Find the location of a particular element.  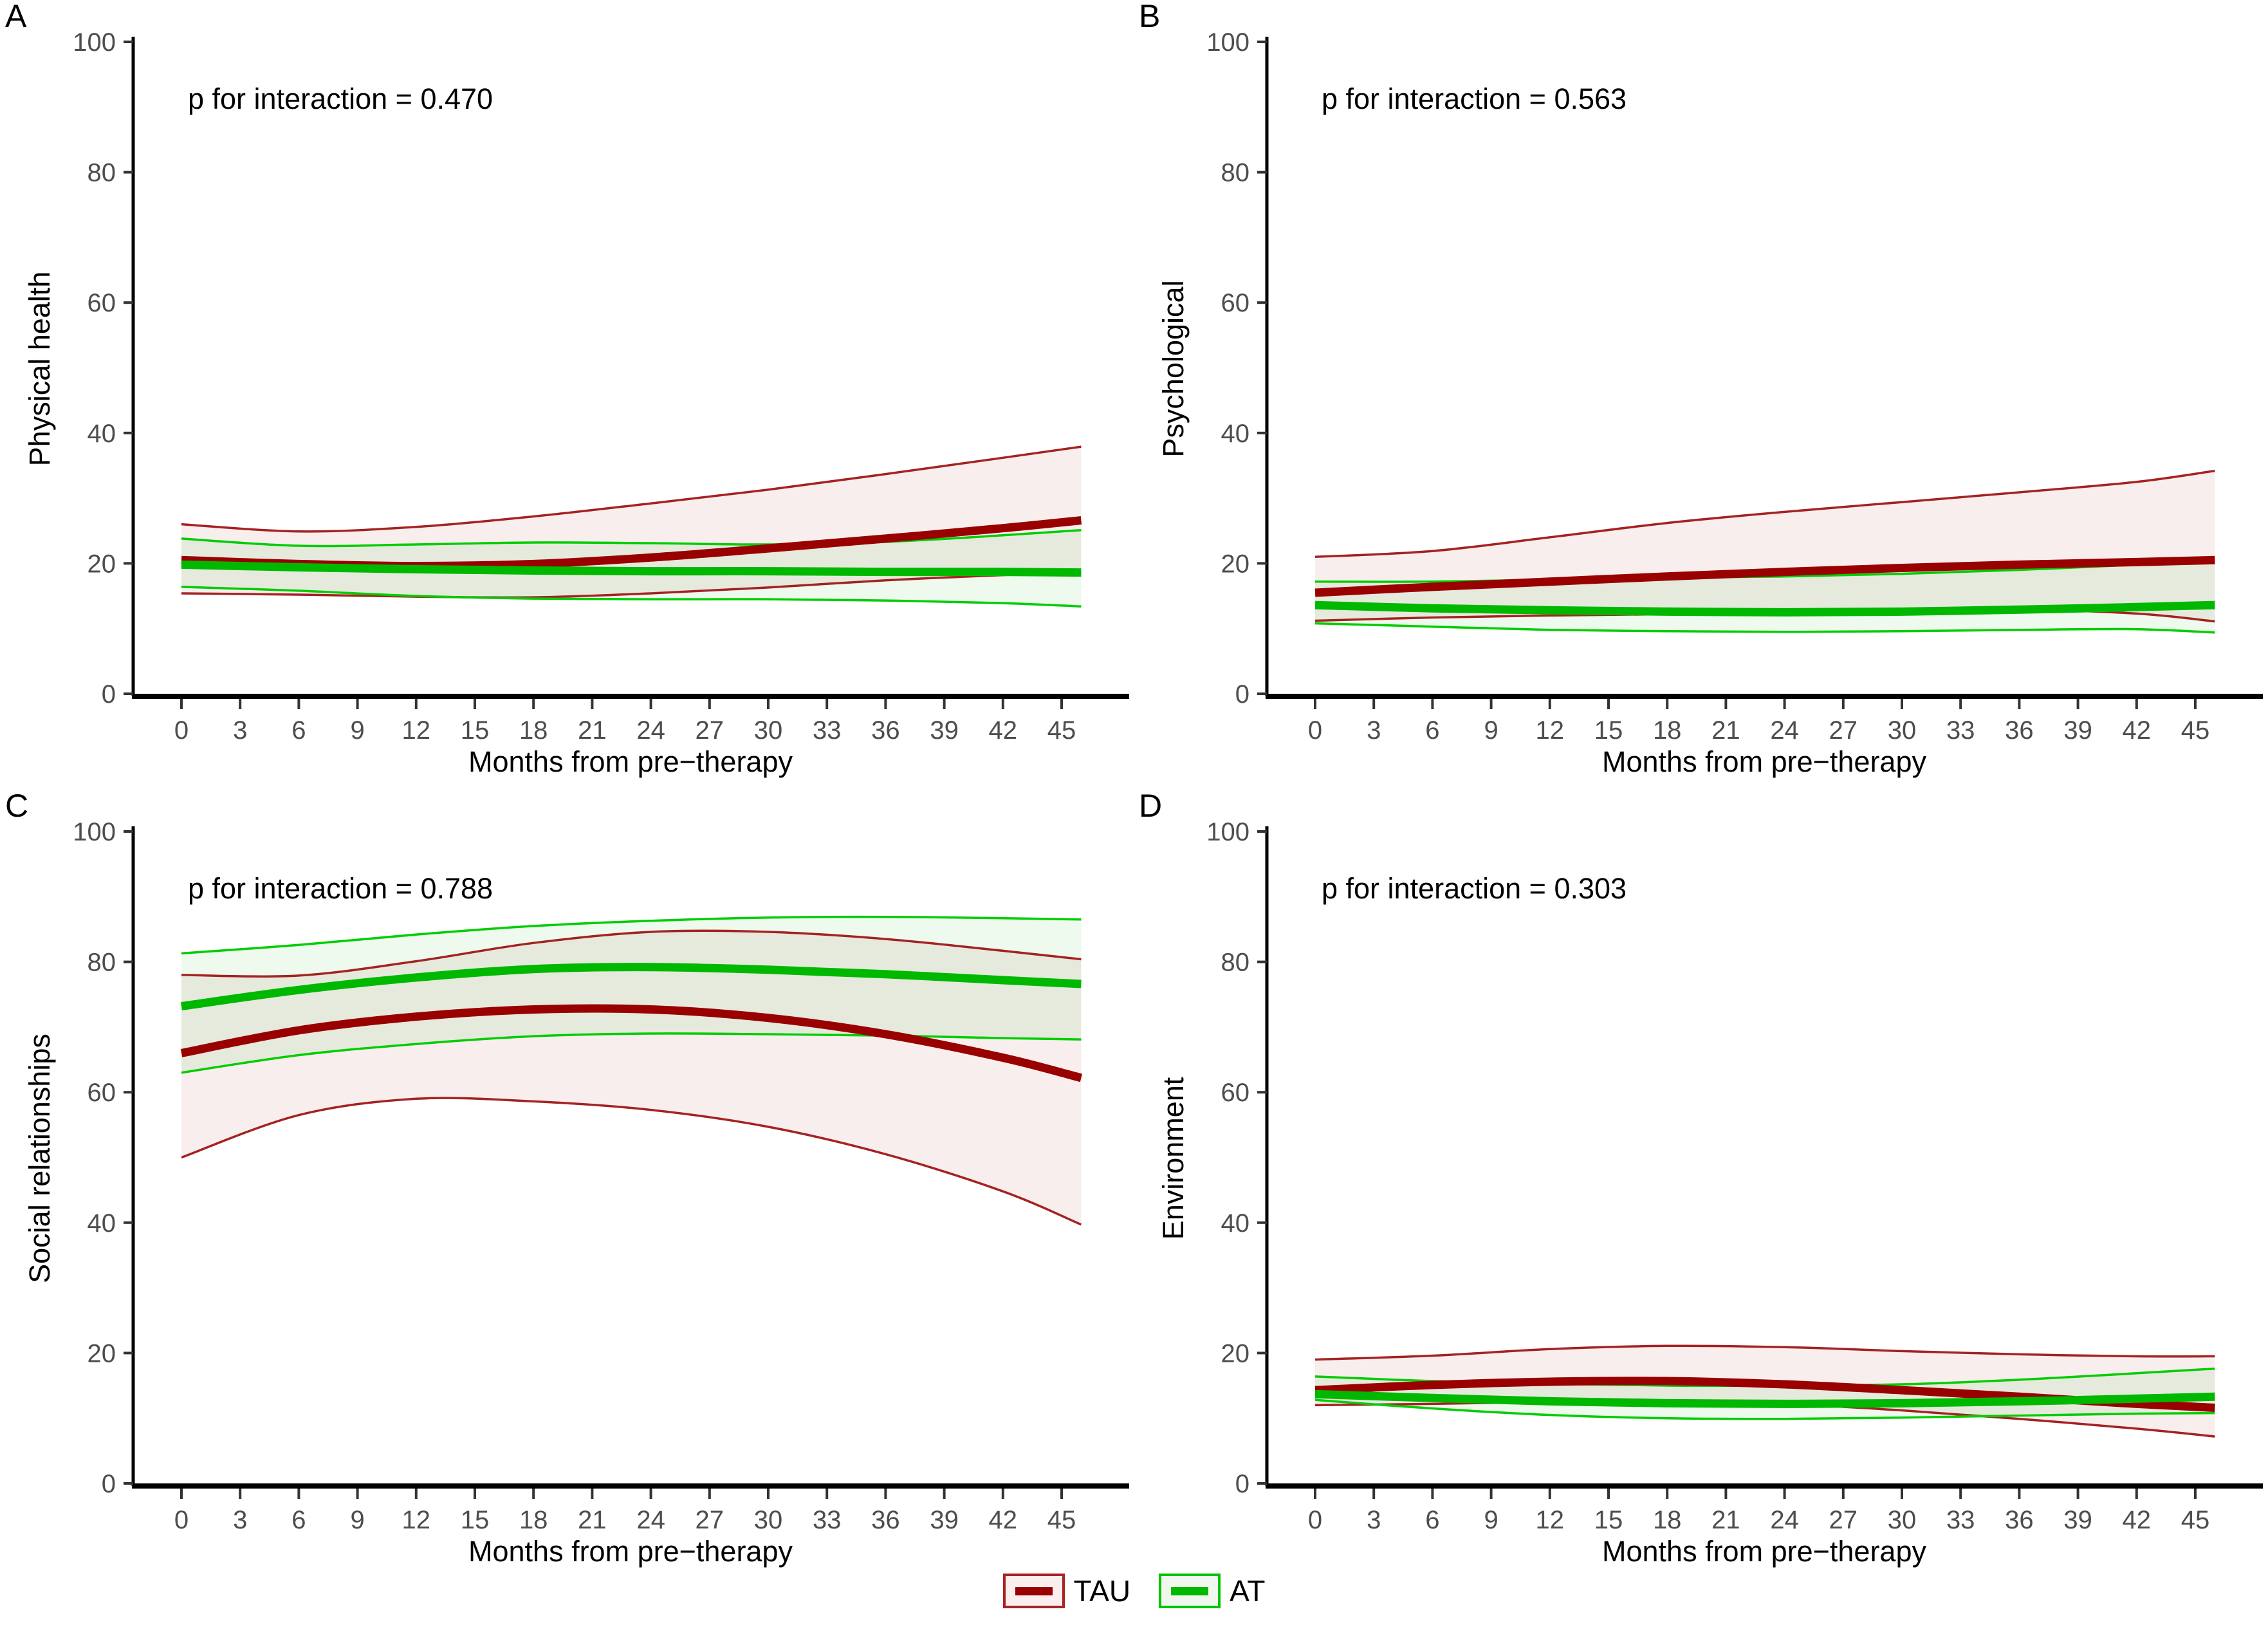

tau-line is located at coordinates (1764, 576).